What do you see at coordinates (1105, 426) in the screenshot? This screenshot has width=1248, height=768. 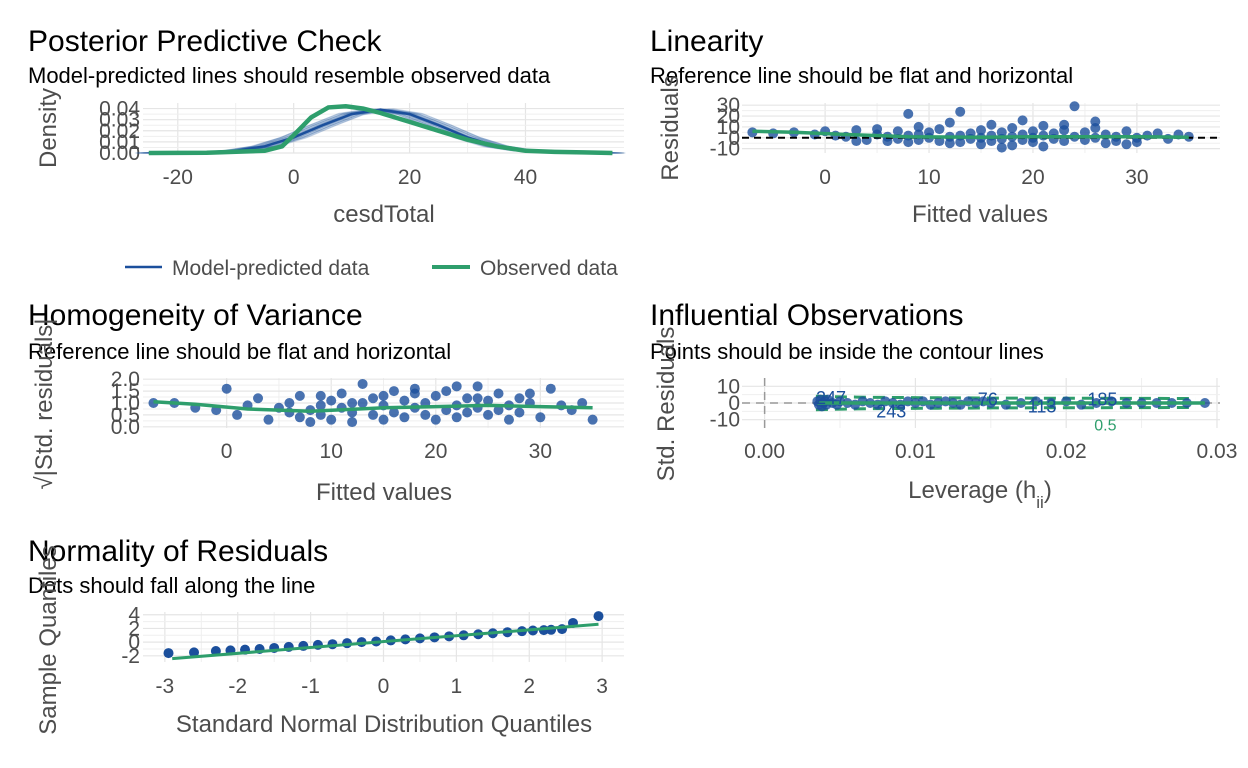 I see `influential-contour-label: 0.5` at bounding box center [1105, 426].